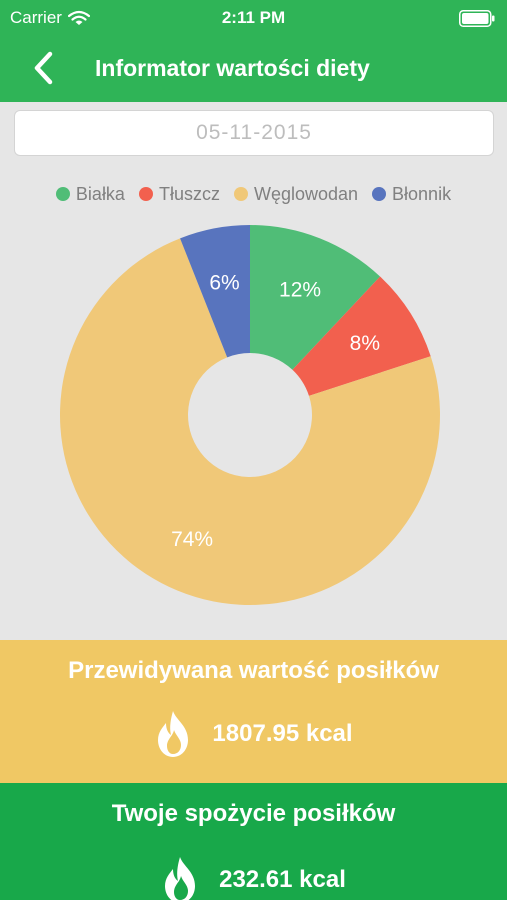 The width and height of the screenshot is (507, 900). What do you see at coordinates (224, 282) in the screenshot?
I see `pie-slice-label: 6%` at bounding box center [224, 282].